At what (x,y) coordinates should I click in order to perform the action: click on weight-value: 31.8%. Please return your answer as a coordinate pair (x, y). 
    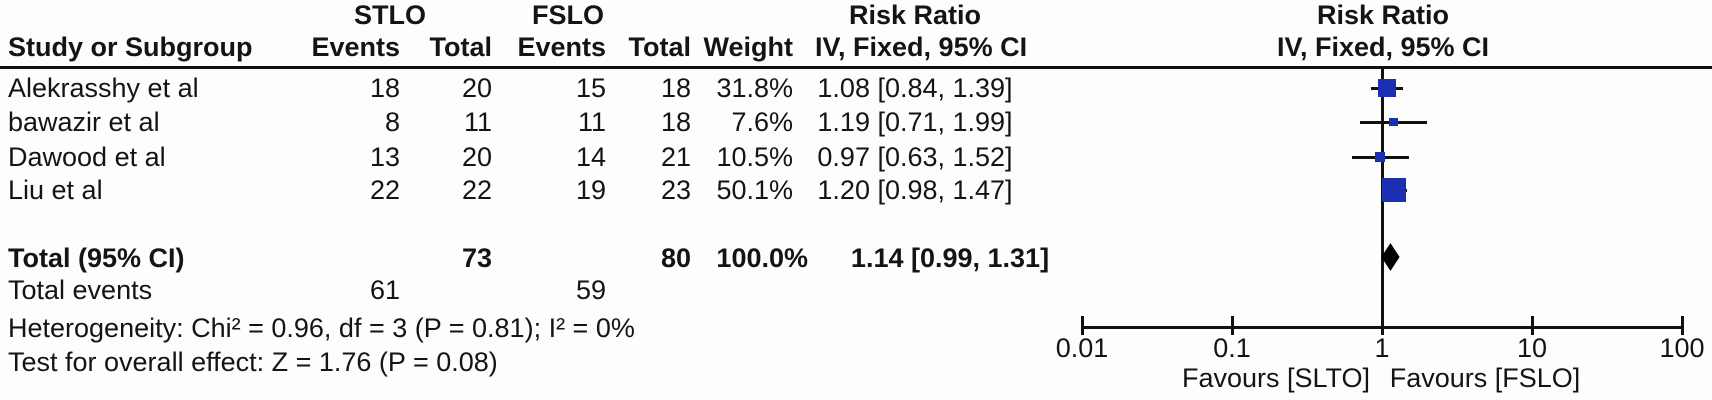
    Looking at the image, I should click on (754, 88).